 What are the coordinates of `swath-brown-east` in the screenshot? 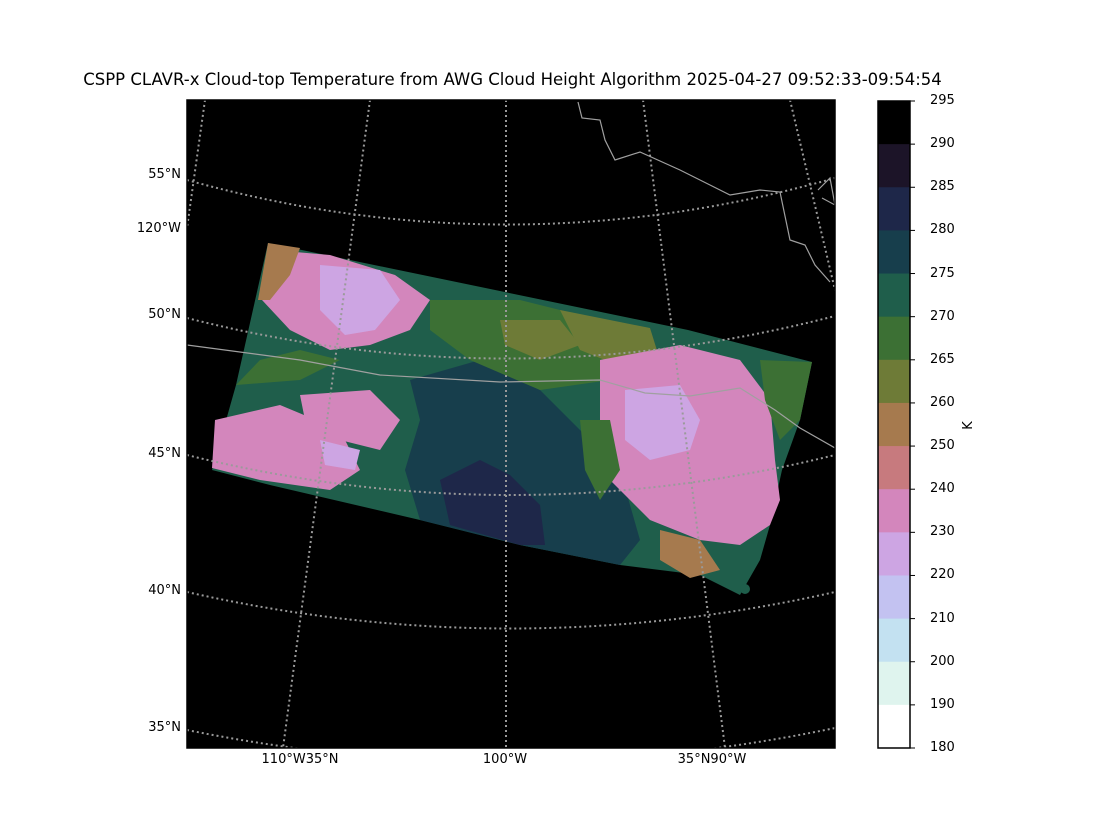 It's located at (690, 554).